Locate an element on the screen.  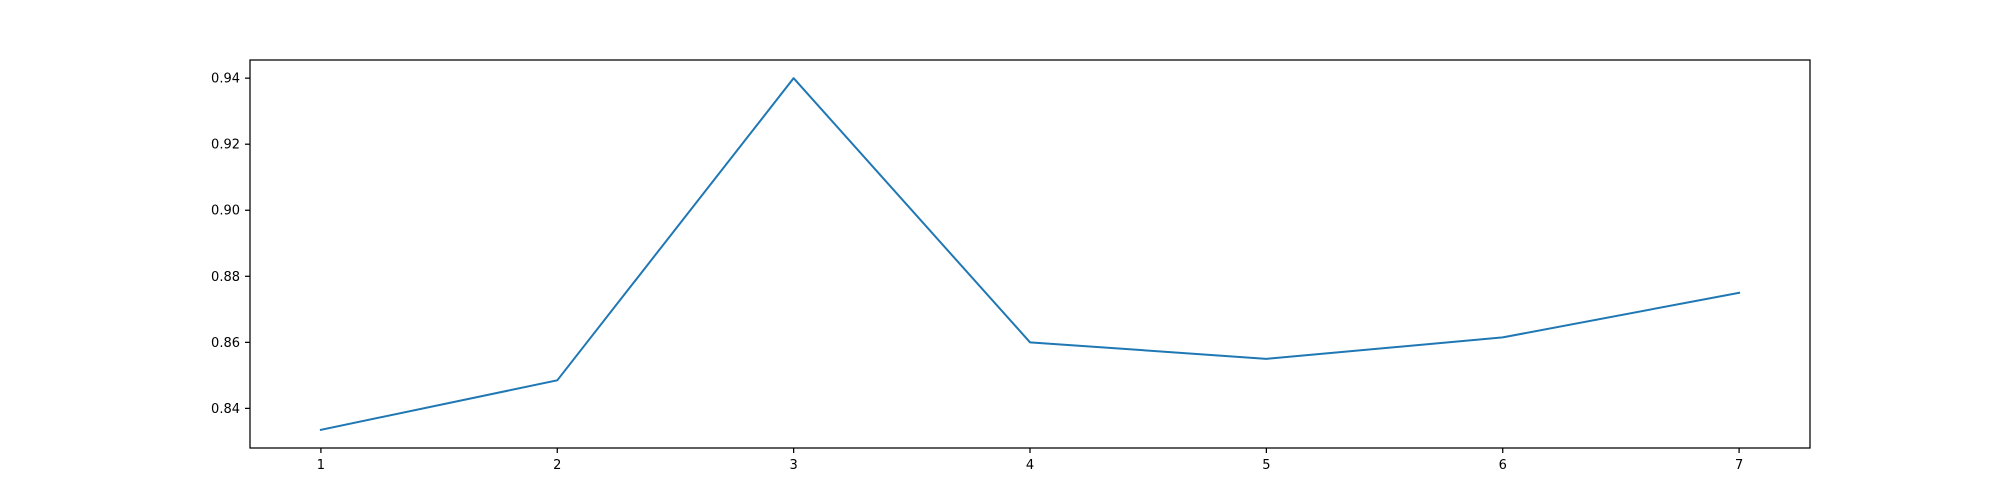
x-tick-label: 5 is located at coordinates (1266, 465).